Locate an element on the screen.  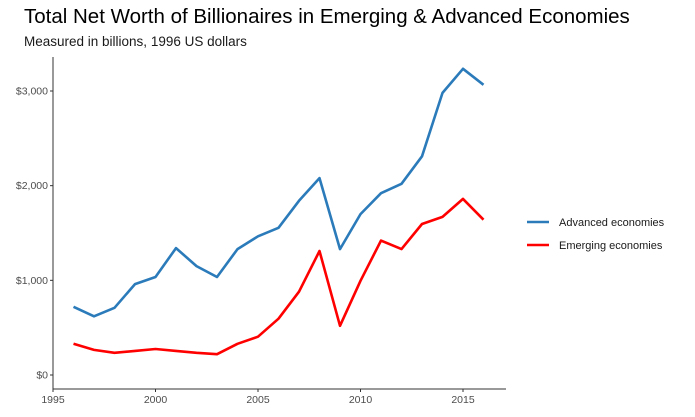
legend: Advanced economies Emerging economies is located at coordinates (596, 234).